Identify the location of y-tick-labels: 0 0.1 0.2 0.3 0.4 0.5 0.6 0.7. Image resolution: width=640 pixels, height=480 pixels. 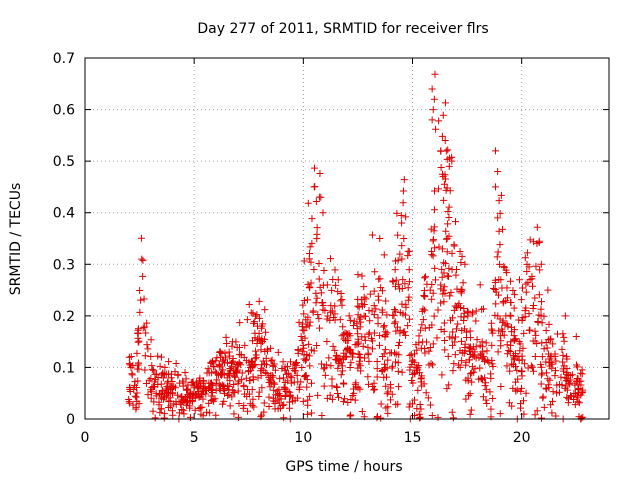
(64, 239).